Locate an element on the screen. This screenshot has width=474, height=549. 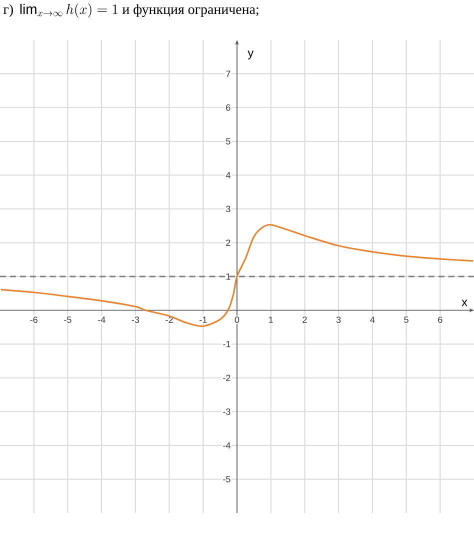
x-tick-label: 0 is located at coordinates (237, 319).